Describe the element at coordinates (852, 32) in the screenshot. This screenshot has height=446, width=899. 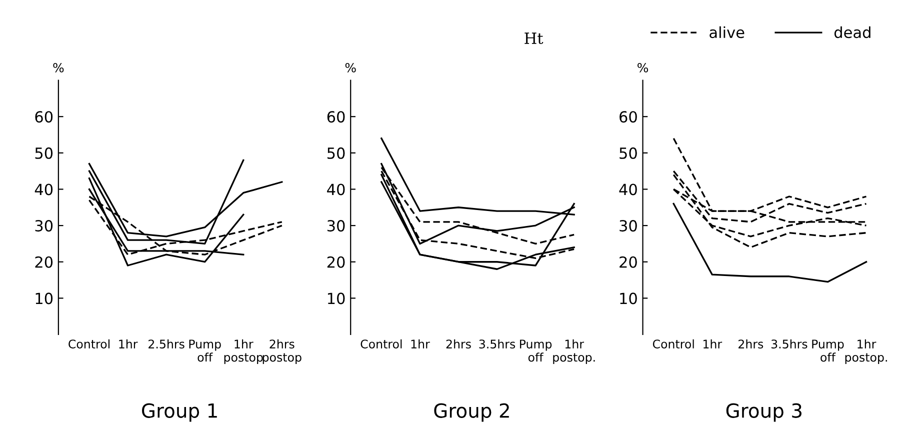
I see `legend-label: dead` at that location.